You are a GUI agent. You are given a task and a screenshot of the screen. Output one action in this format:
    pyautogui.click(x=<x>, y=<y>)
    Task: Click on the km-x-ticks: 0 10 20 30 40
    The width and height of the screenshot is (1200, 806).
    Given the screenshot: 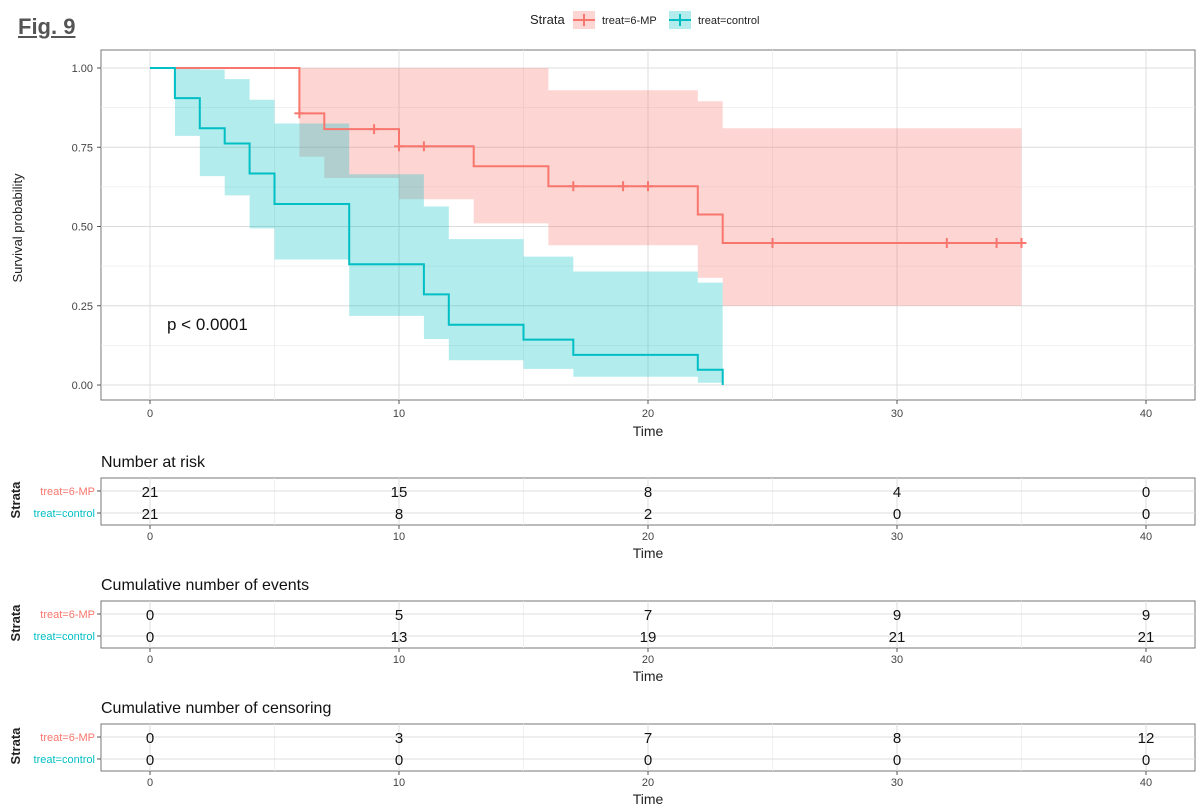 What is the action you would take?
    pyautogui.click(x=649, y=410)
    